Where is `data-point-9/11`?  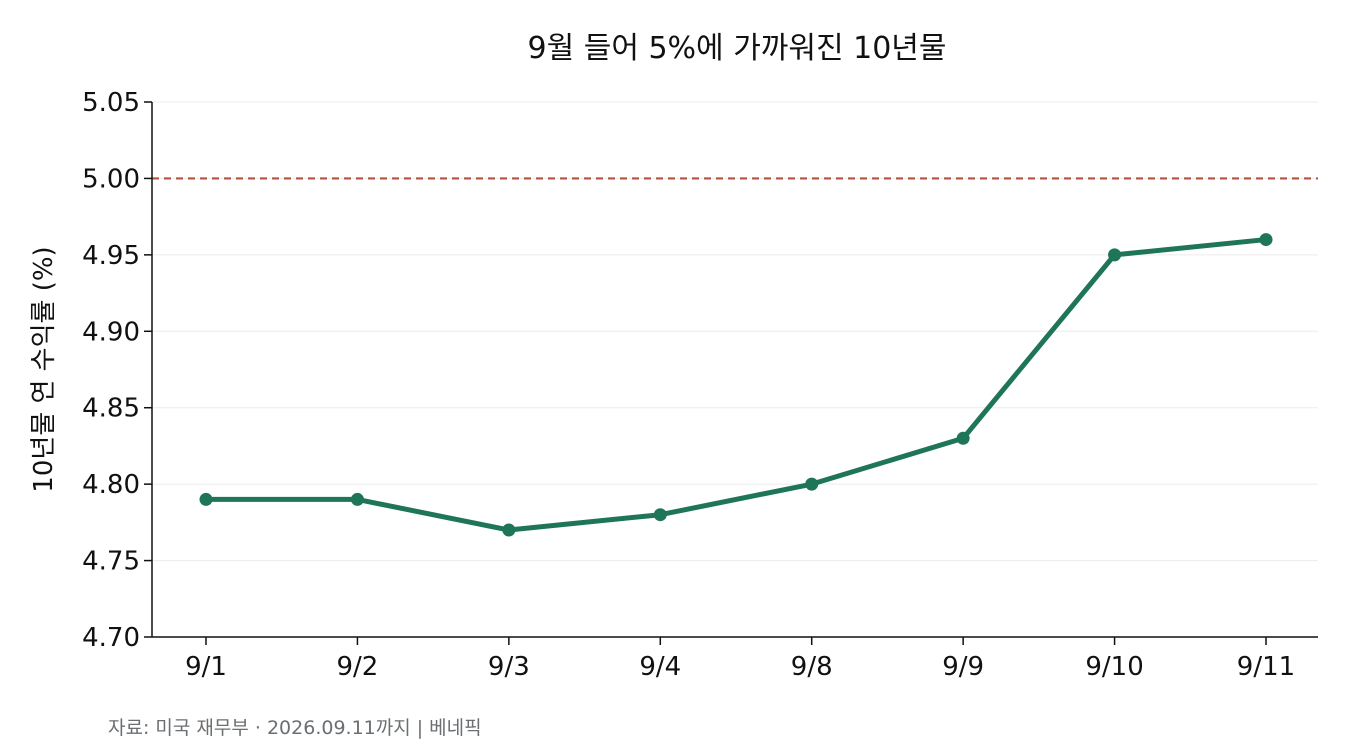 data-point-9/11 is located at coordinates (1266, 240).